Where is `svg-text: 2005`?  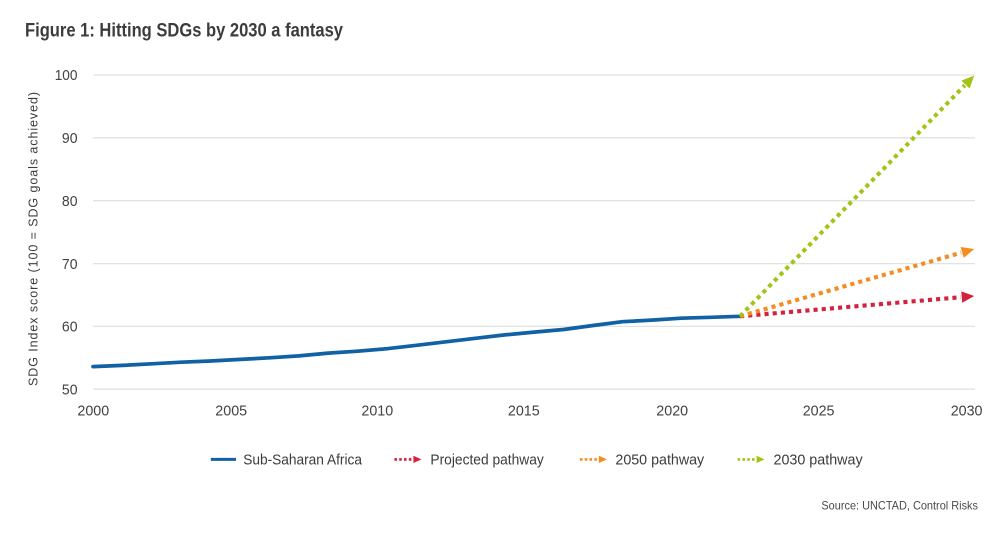
svg-text: 2005 is located at coordinates (231, 411).